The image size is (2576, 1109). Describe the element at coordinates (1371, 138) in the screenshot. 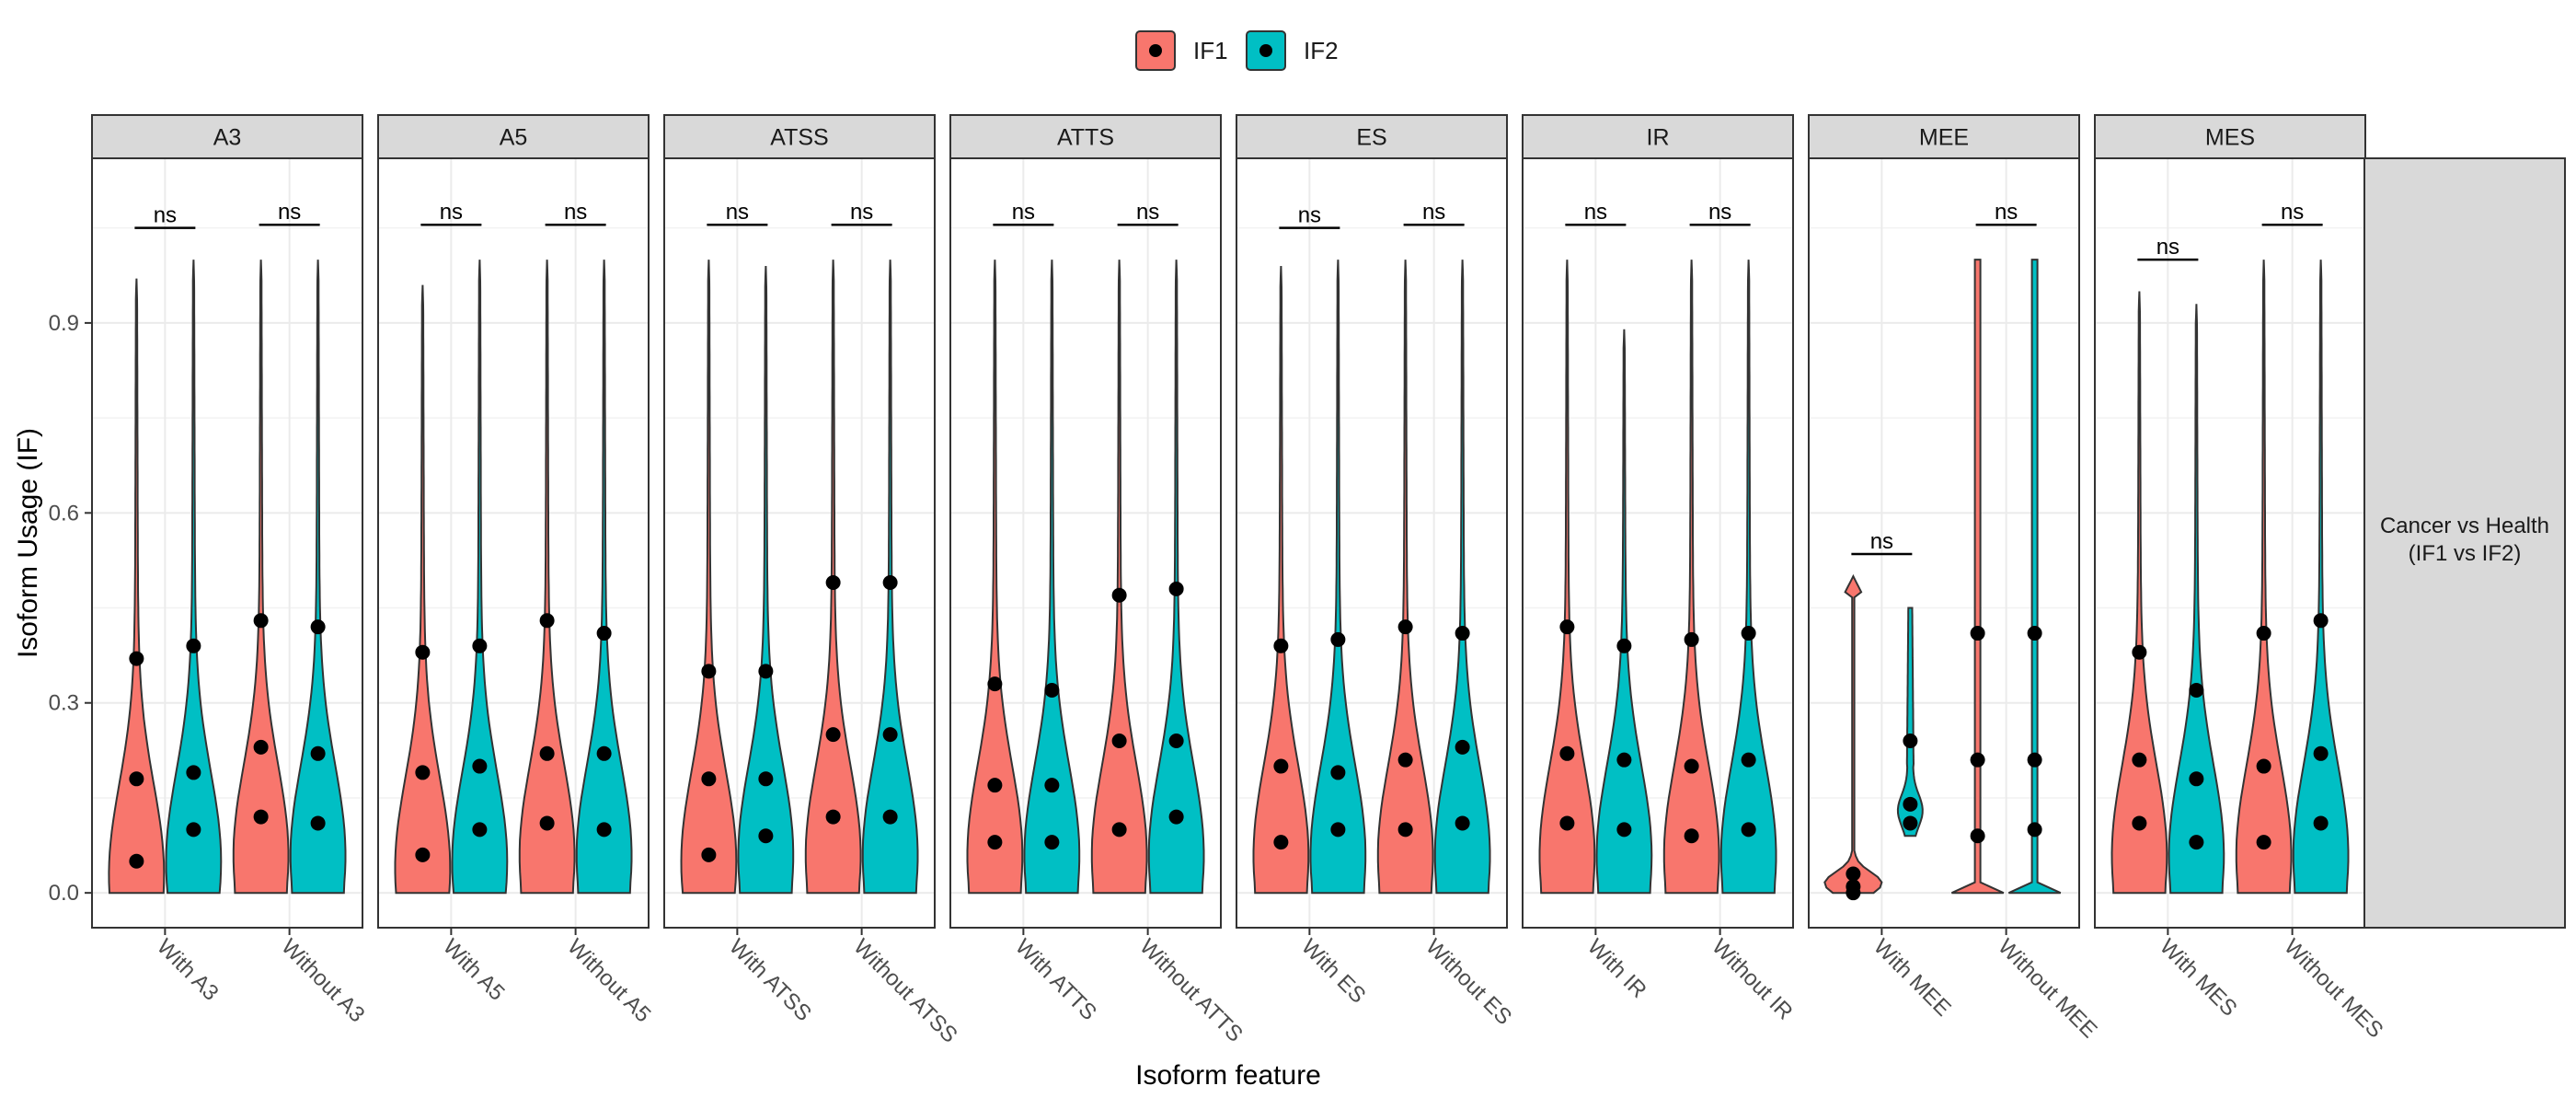

I see `facet-strip-label: ES` at that location.